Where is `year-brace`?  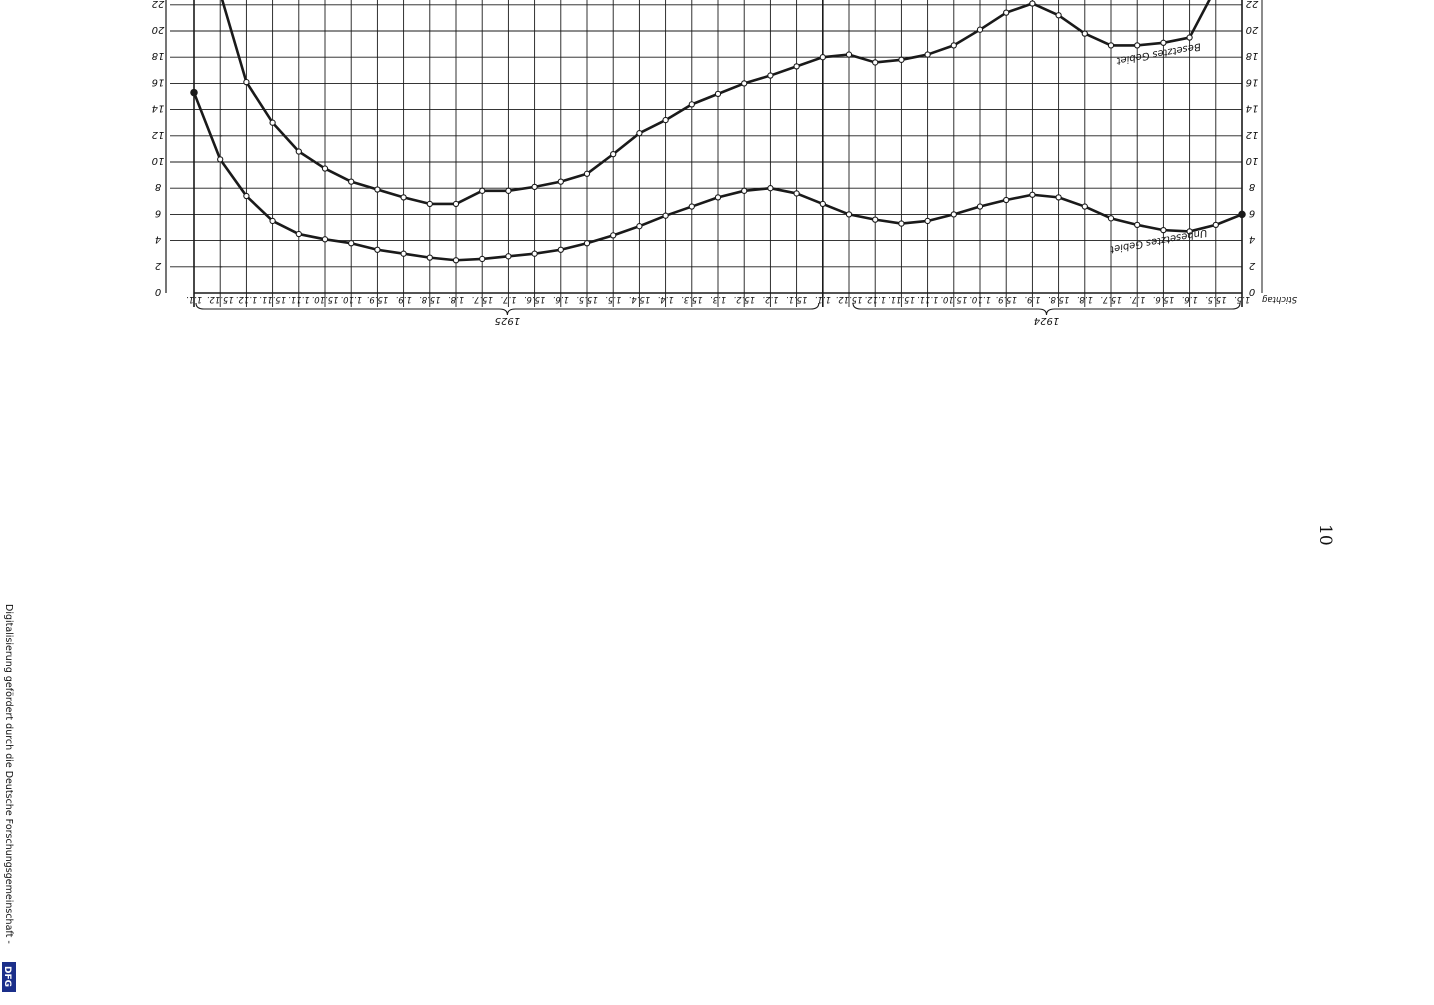 year-brace is located at coordinates (1046, 309).